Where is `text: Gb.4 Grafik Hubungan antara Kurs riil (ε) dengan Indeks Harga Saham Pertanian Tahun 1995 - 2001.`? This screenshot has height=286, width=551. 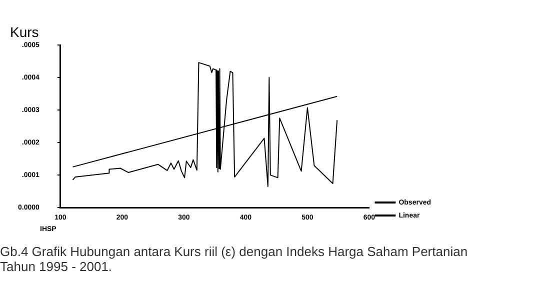
text: Gb.4 Grafik Hubungan antara Kurs riil (ε) dengan Indeks Harga Saham Pertanian Tahun 1995 - 2001. is located at coordinates (234, 259).